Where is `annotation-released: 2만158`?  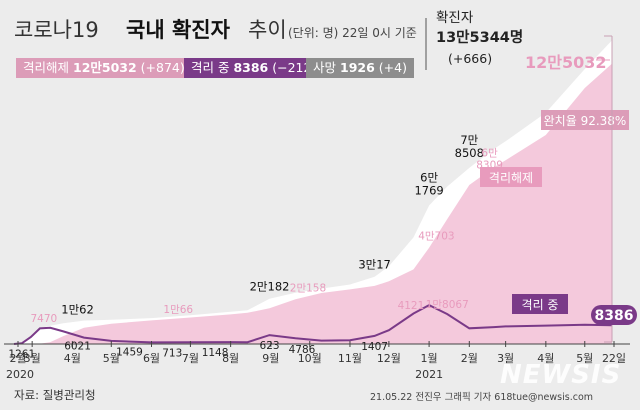 annotation-released: 2만158 is located at coordinates (308, 289).